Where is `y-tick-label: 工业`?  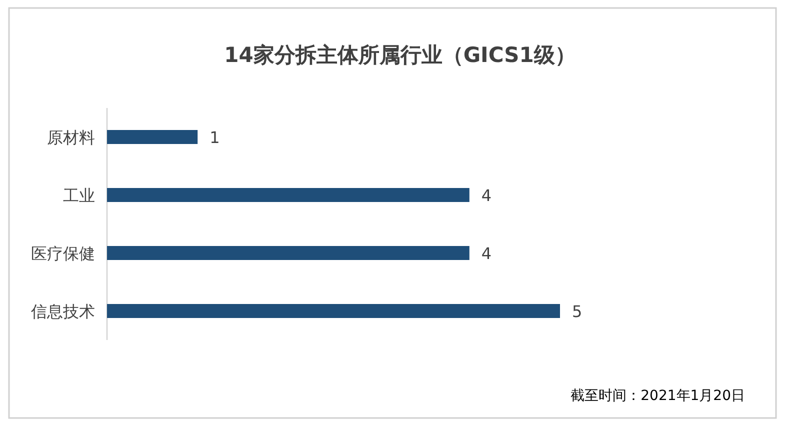
y-tick-label: 工业 is located at coordinates (79, 195).